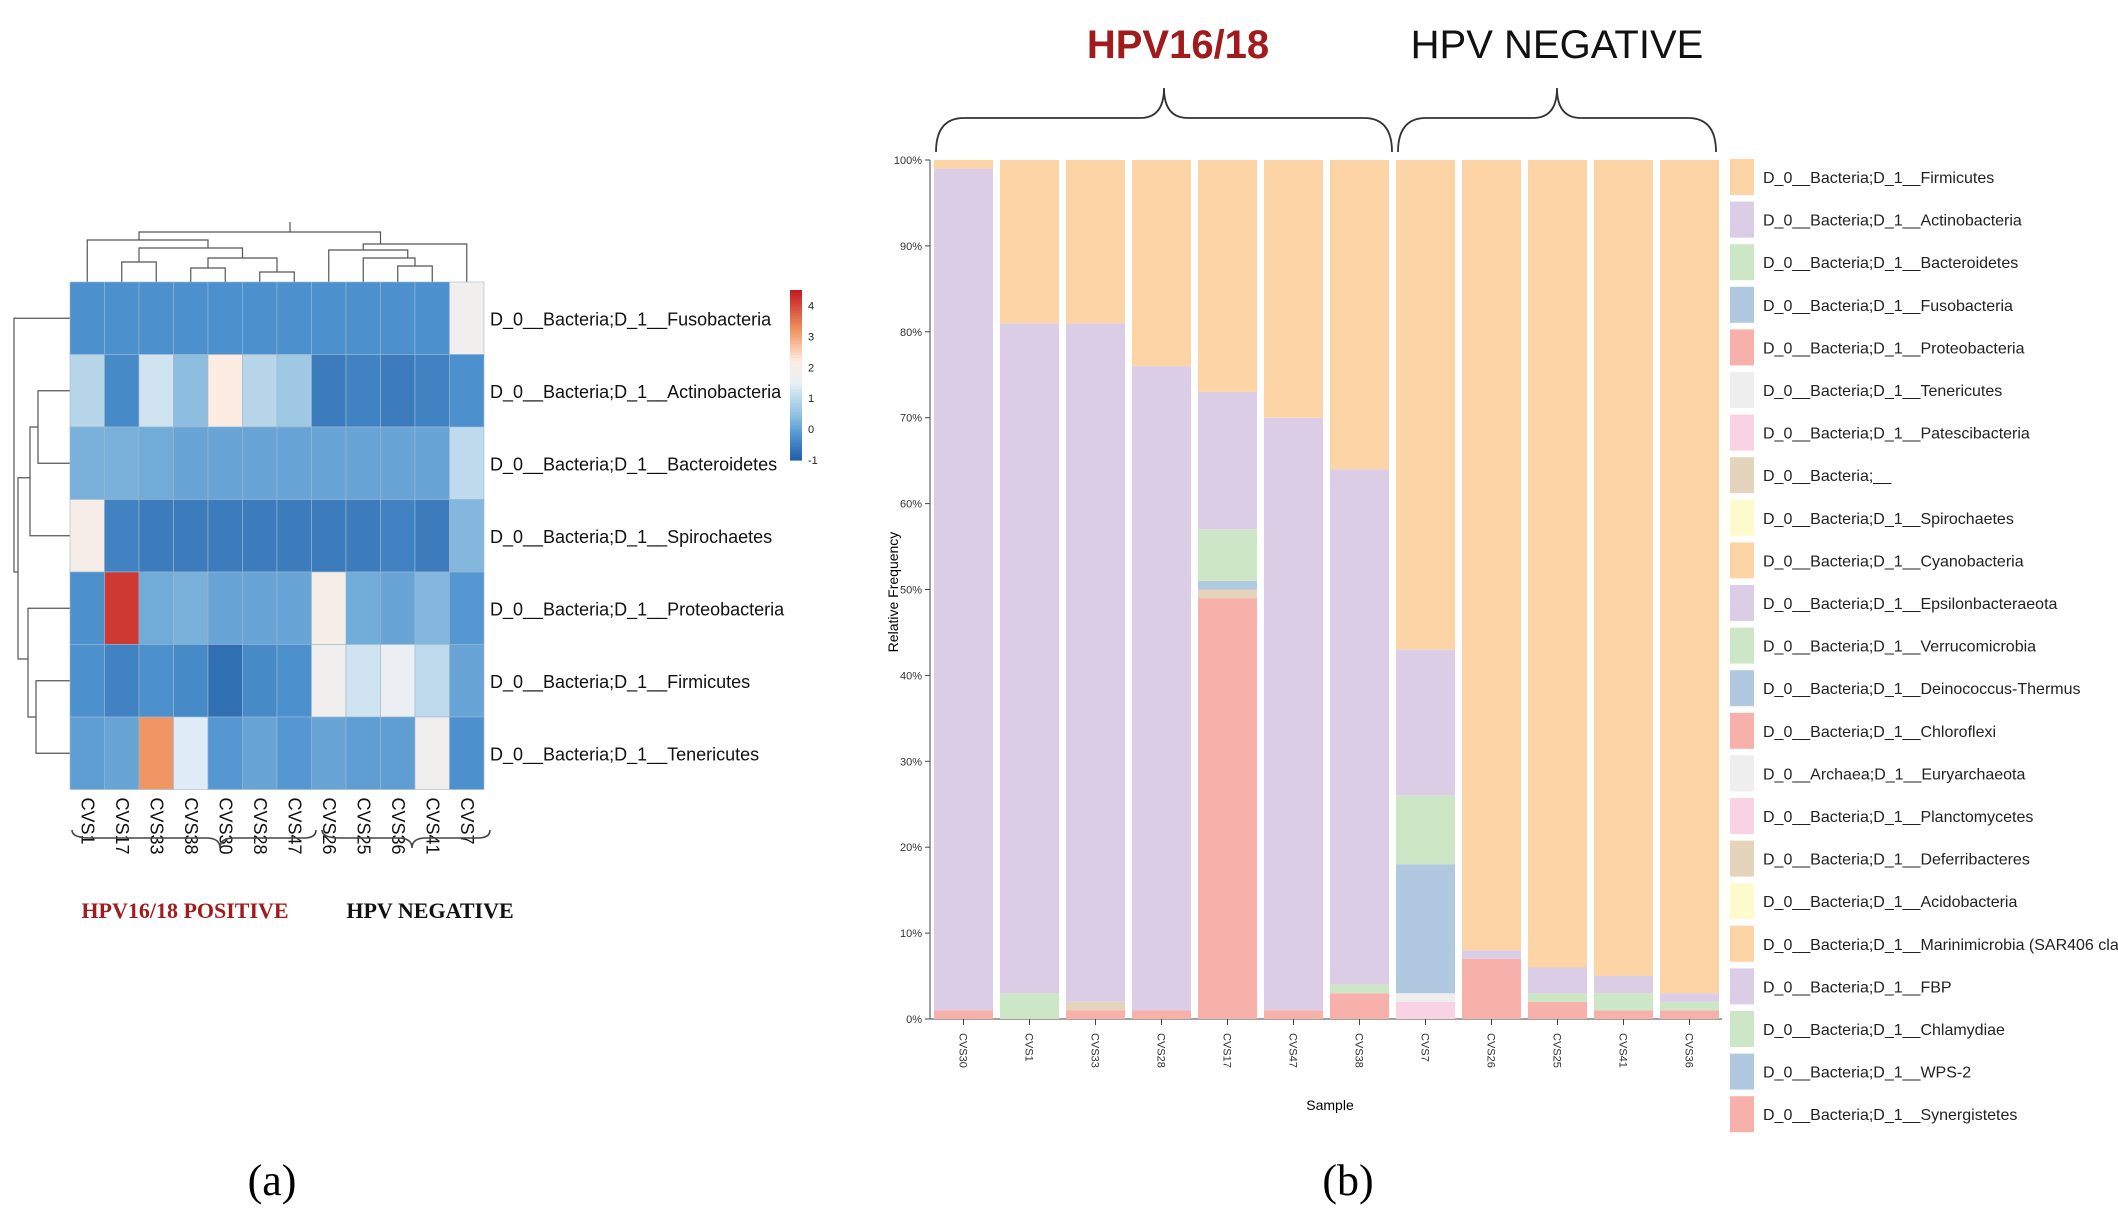  What do you see at coordinates (1095, 1050) in the screenshot?
I see `x-tick-label: CVS33` at bounding box center [1095, 1050].